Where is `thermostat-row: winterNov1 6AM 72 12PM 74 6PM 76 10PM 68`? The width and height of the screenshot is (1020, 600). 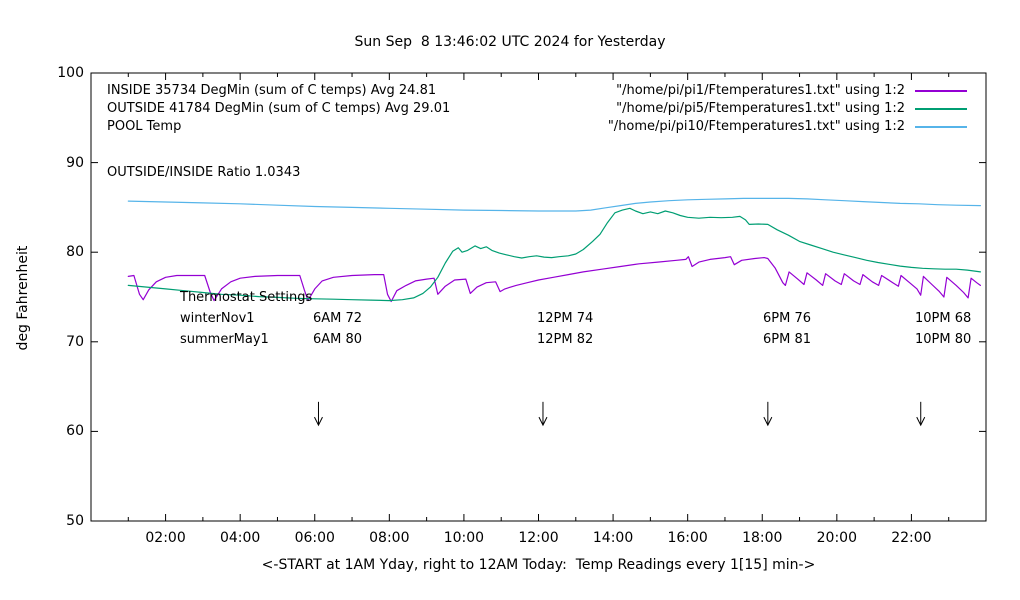
thermostat-row: winterNov1 6AM 72 12PM 74 6PM 76 10PM 68 is located at coordinates (510, 319).